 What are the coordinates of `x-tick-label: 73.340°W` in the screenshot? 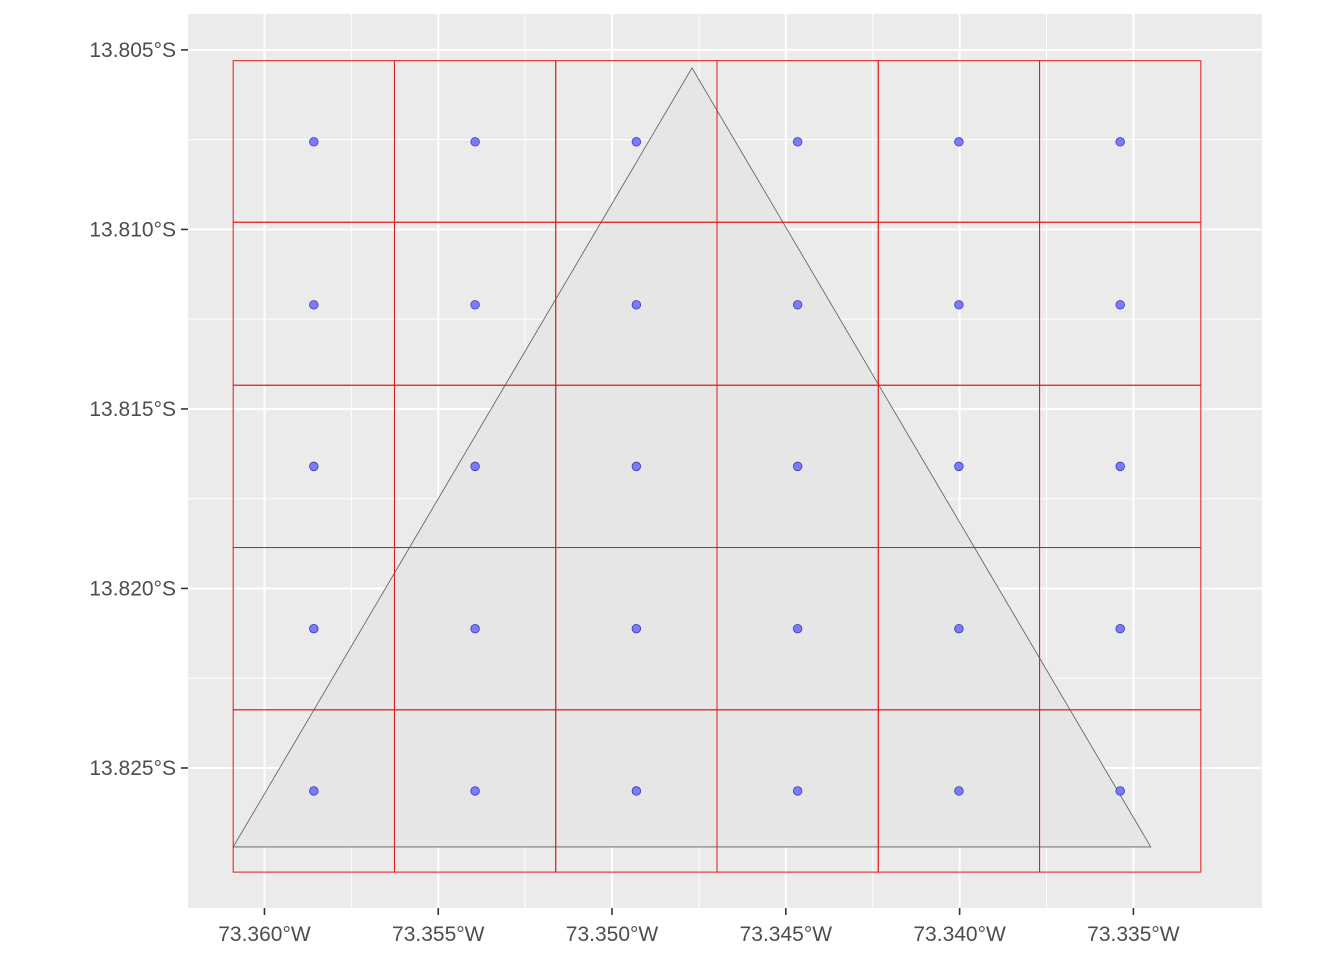 It's located at (959, 934).